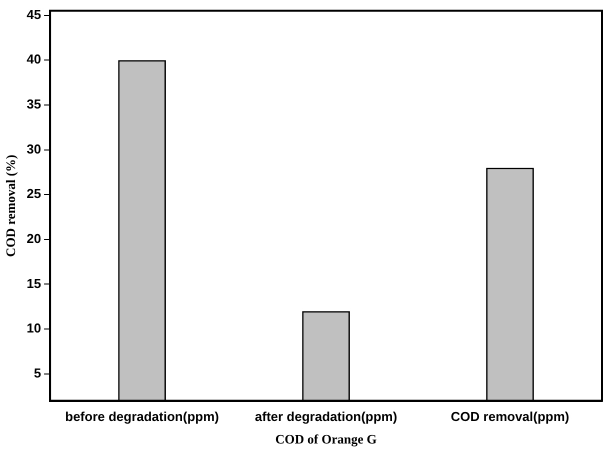 Image resolution: width=606 pixels, height=452 pixels. What do you see at coordinates (34, 283) in the screenshot?
I see `y-tick-label: 15` at bounding box center [34, 283].